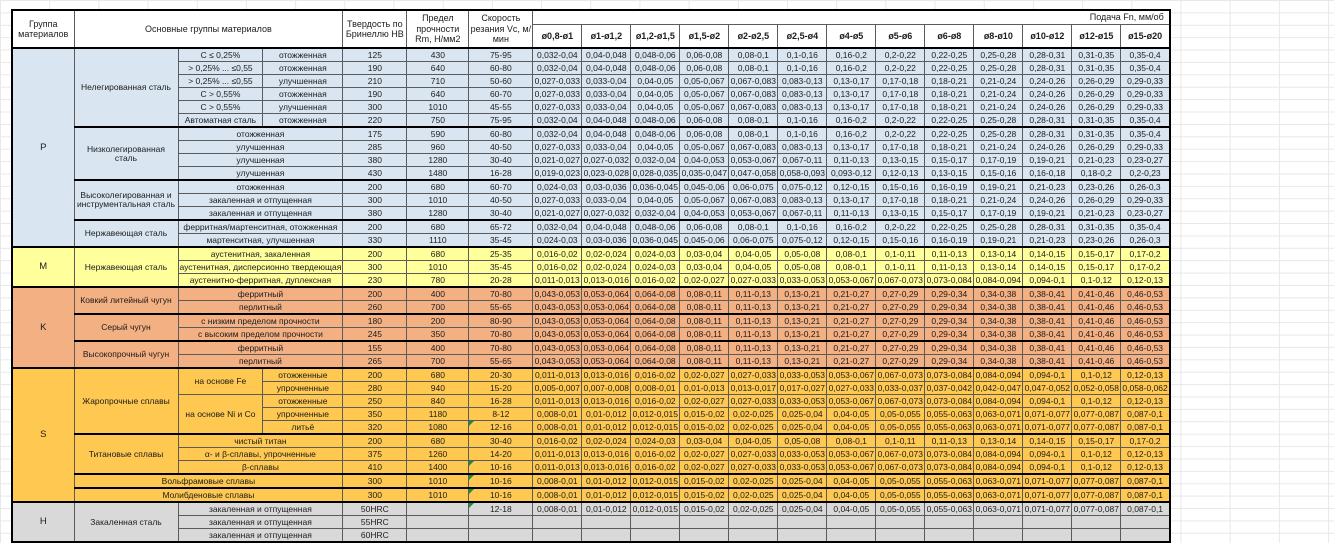 Image resolution: width=1334 pixels, height=543 pixels. Describe the element at coordinates (1096, 68) in the screenshot. I see `feed-cell: 0,31-0,35` at that location.